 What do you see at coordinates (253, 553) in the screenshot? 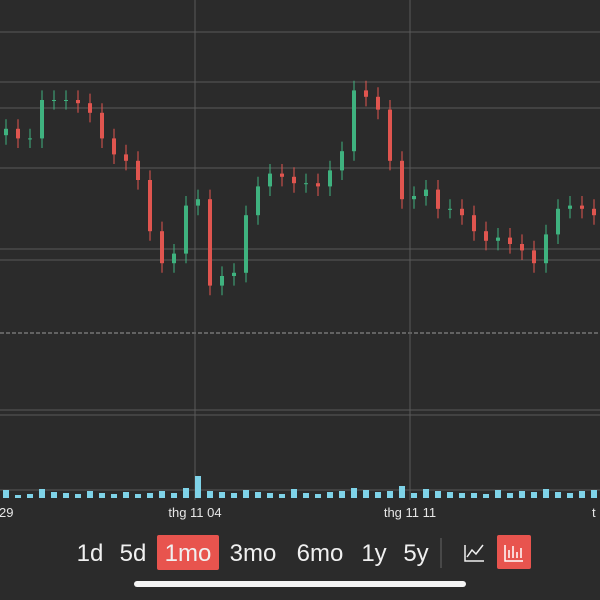
I see `range-button: 3mo` at bounding box center [253, 553].